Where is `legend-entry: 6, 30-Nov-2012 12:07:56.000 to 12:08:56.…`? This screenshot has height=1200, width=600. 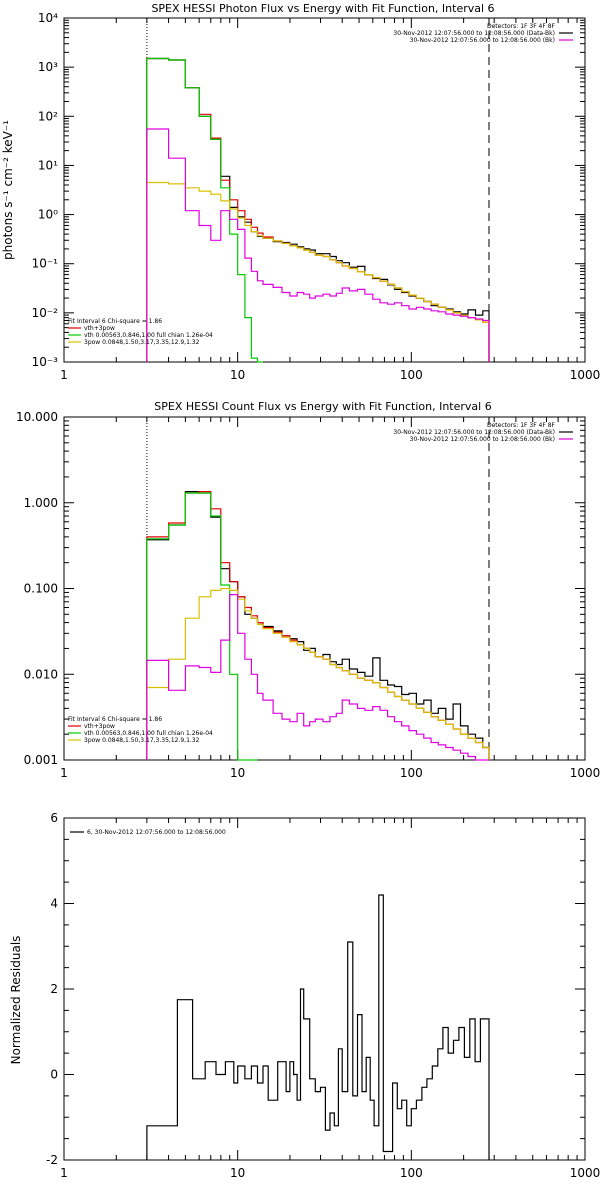
legend-entry: 6, 30-Nov-2012 12:07:56.000 to 12:08:56.… is located at coordinates (156, 832).